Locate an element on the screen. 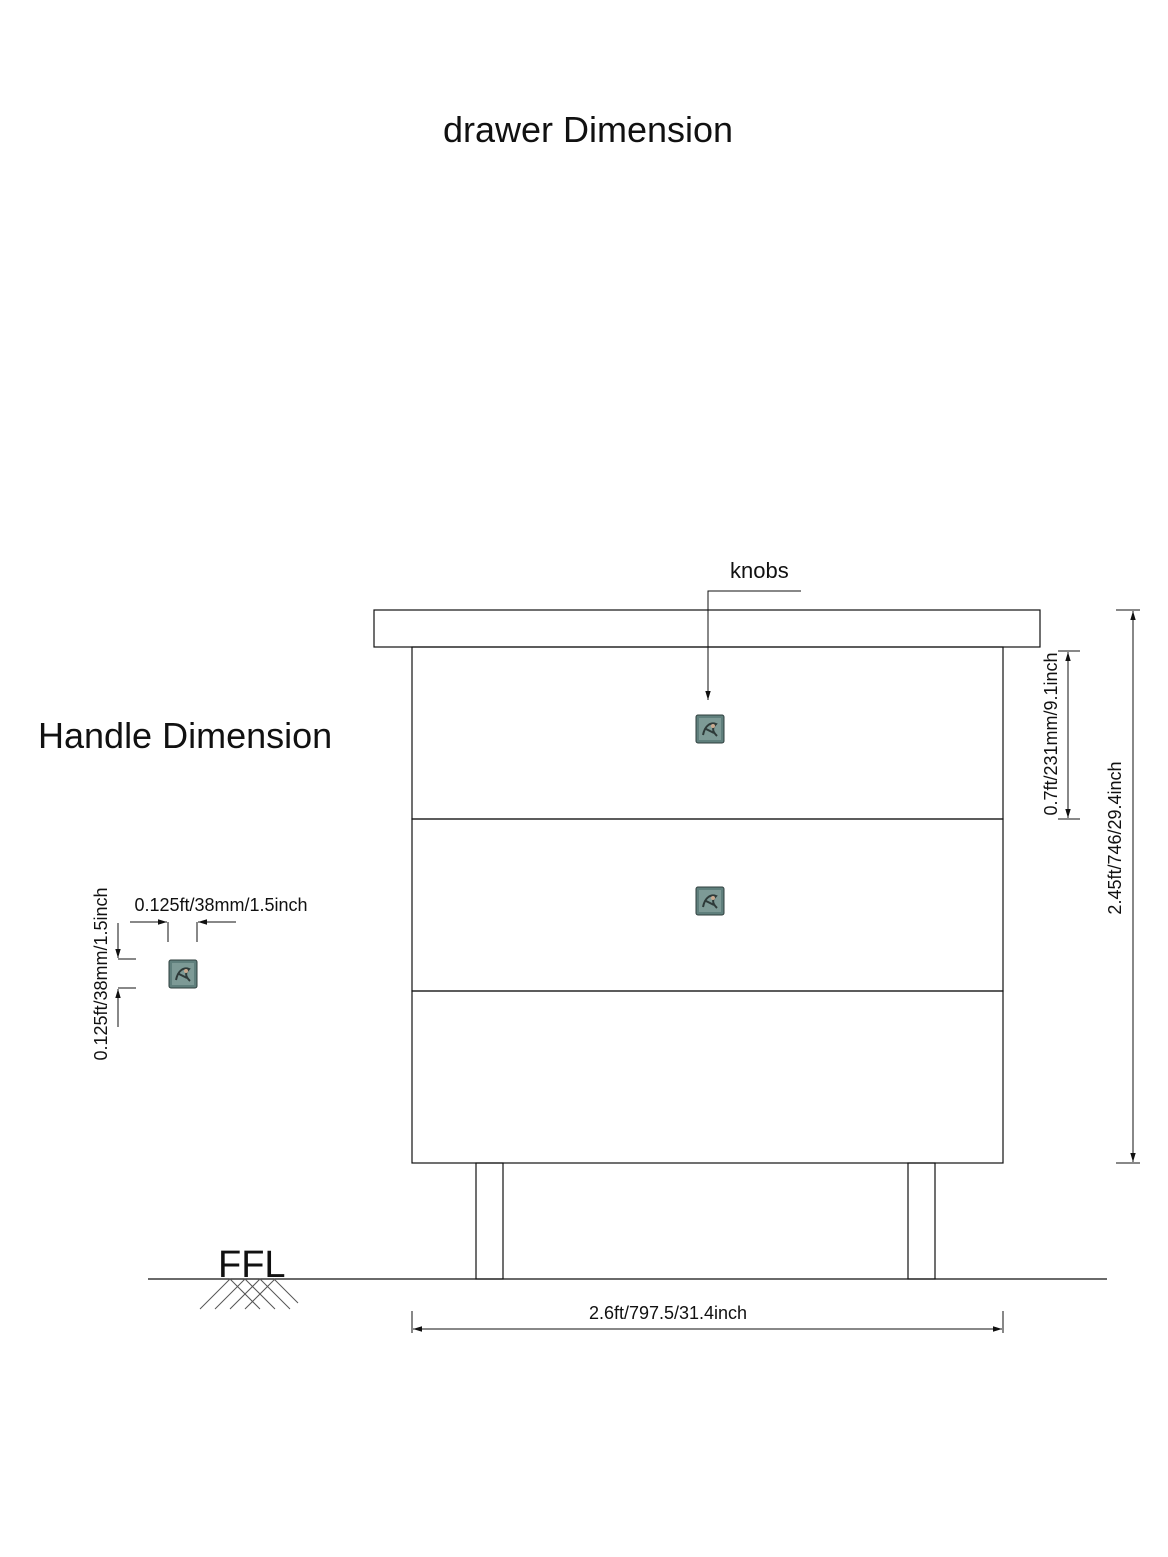 This screenshot has height=1557, width=1168. width-dimension is located at coordinates (707, 1322).